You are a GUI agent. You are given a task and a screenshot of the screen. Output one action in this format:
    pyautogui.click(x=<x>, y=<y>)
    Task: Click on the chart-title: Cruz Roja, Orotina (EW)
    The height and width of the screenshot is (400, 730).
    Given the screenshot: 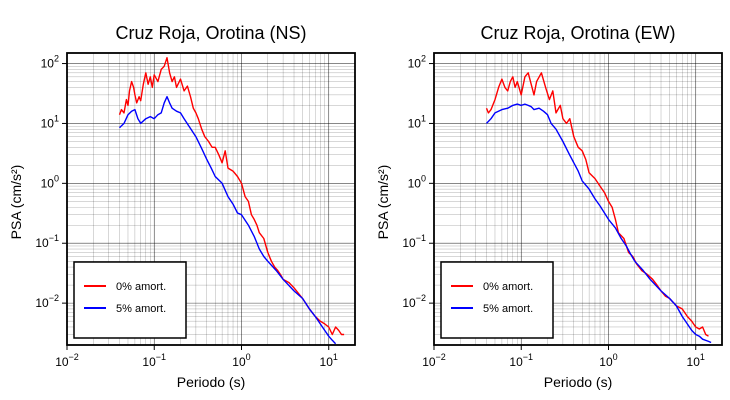 What is the action you would take?
    pyautogui.click(x=577, y=33)
    